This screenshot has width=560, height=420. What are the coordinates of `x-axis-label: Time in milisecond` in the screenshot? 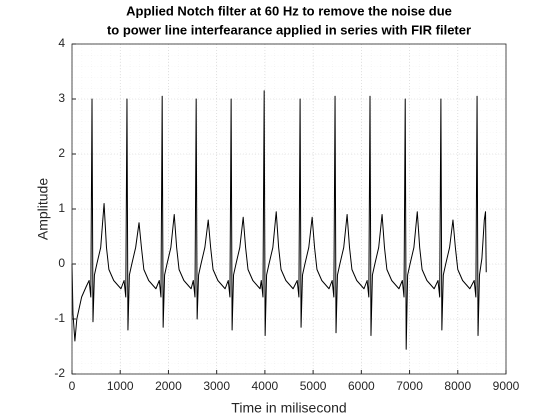 It's located at (288, 408).